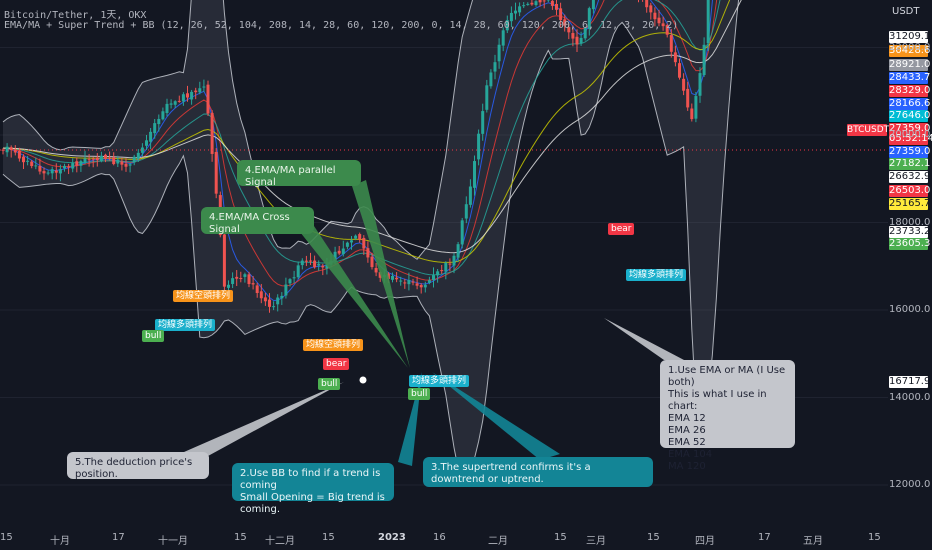 The image size is (932, 550). I want to click on axis-unit: USDT, so click(906, 11).